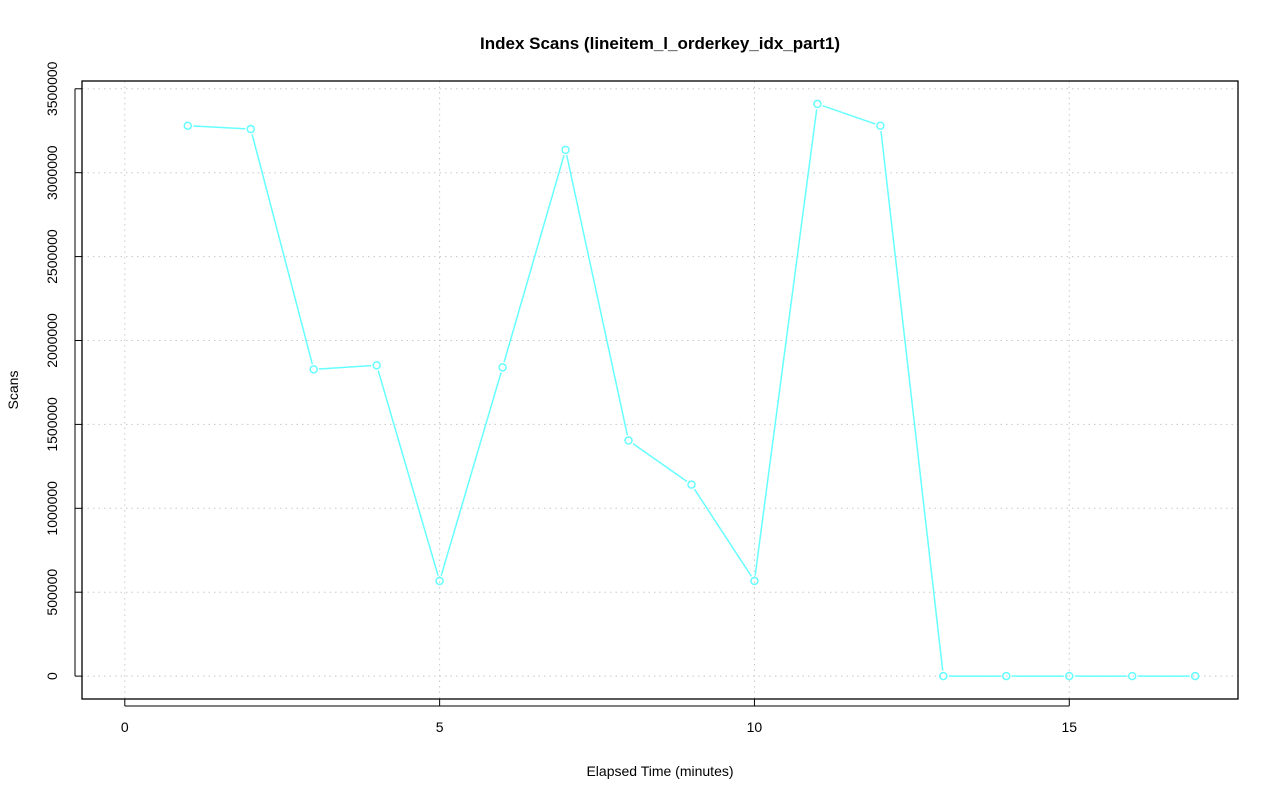 This screenshot has width=1280, height=806. I want to click on y-tick-label: 500000, so click(52, 592).